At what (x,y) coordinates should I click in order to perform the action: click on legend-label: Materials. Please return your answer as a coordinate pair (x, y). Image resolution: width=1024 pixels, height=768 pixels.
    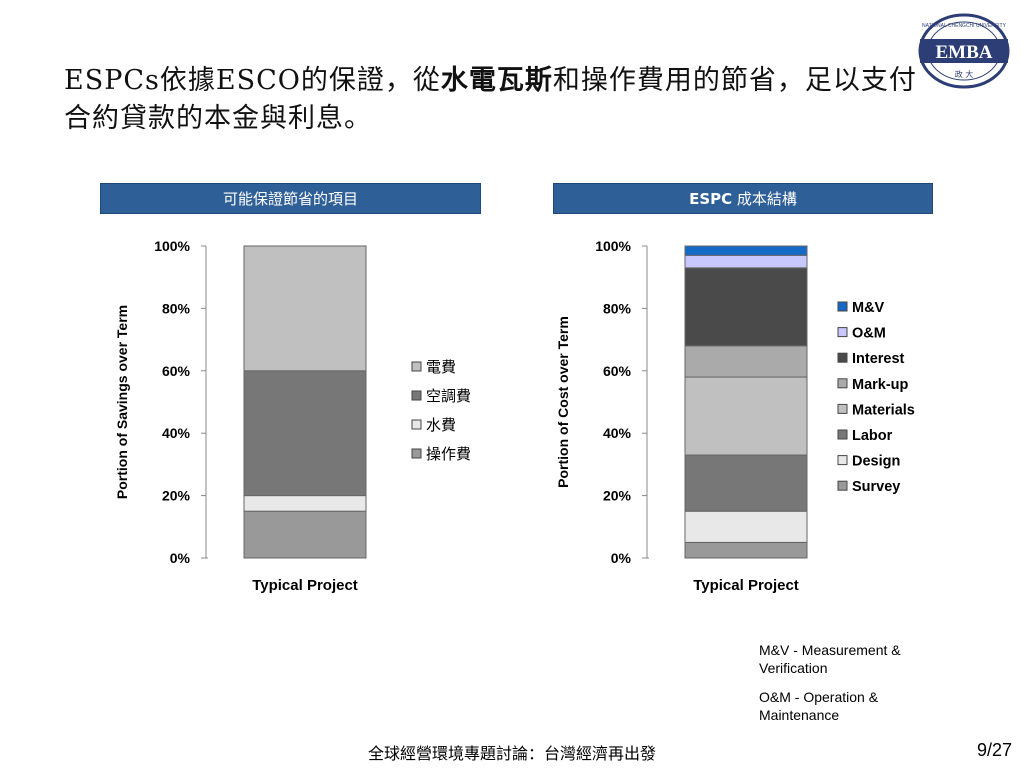
    Looking at the image, I should click on (883, 410).